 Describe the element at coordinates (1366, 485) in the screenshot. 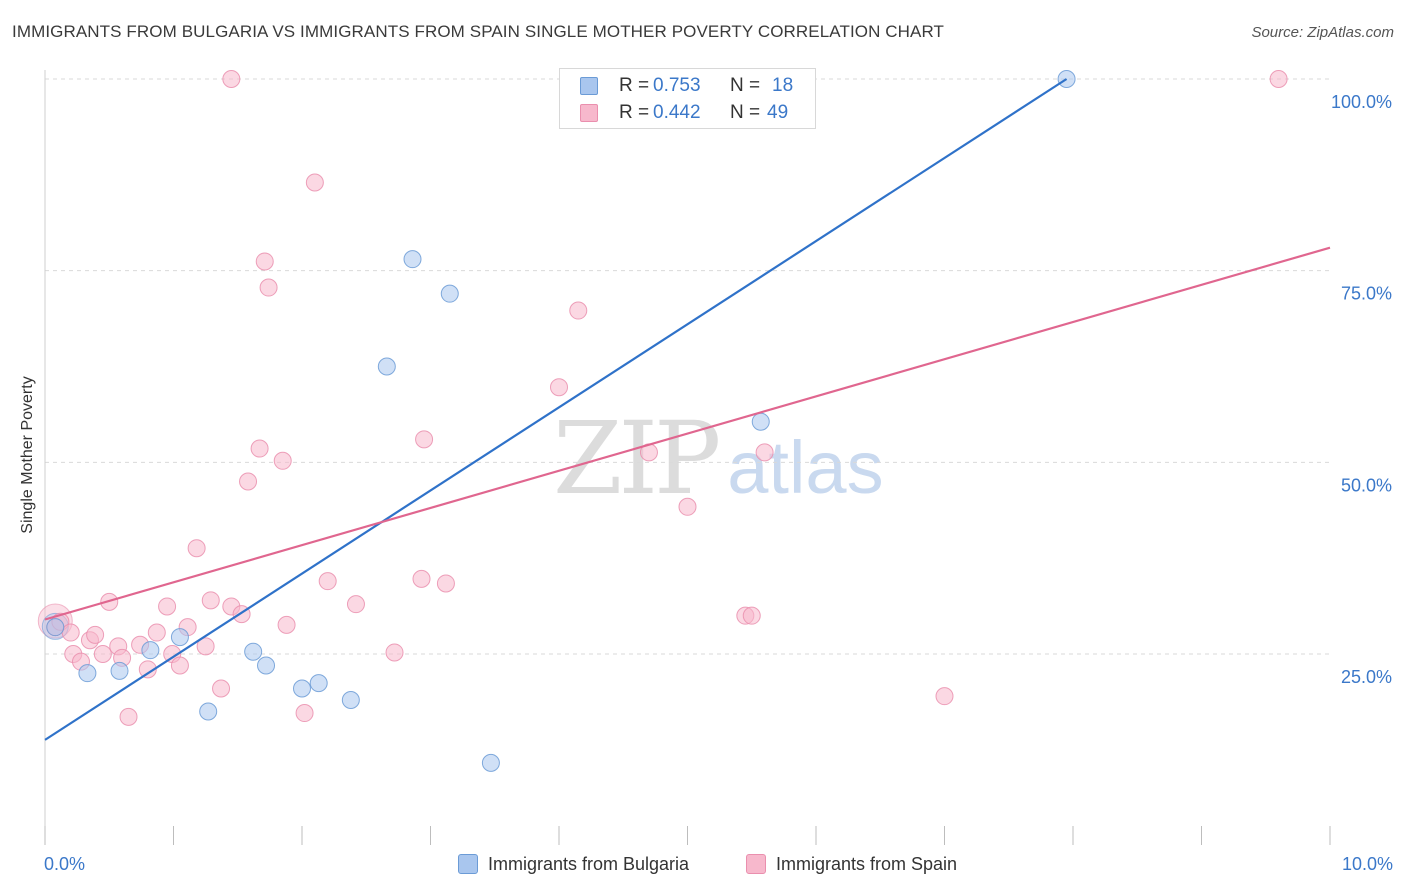

I see `y-tick-label-50: 50.0%` at that location.